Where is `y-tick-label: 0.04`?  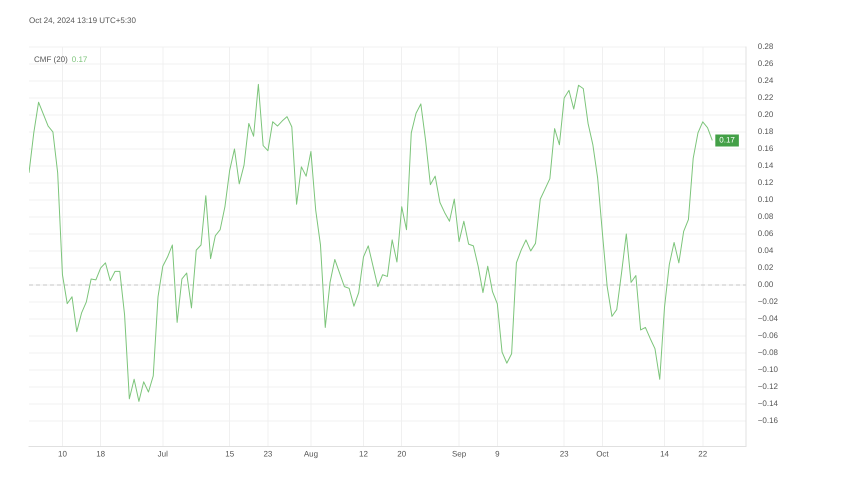 y-tick-label: 0.04 is located at coordinates (766, 251).